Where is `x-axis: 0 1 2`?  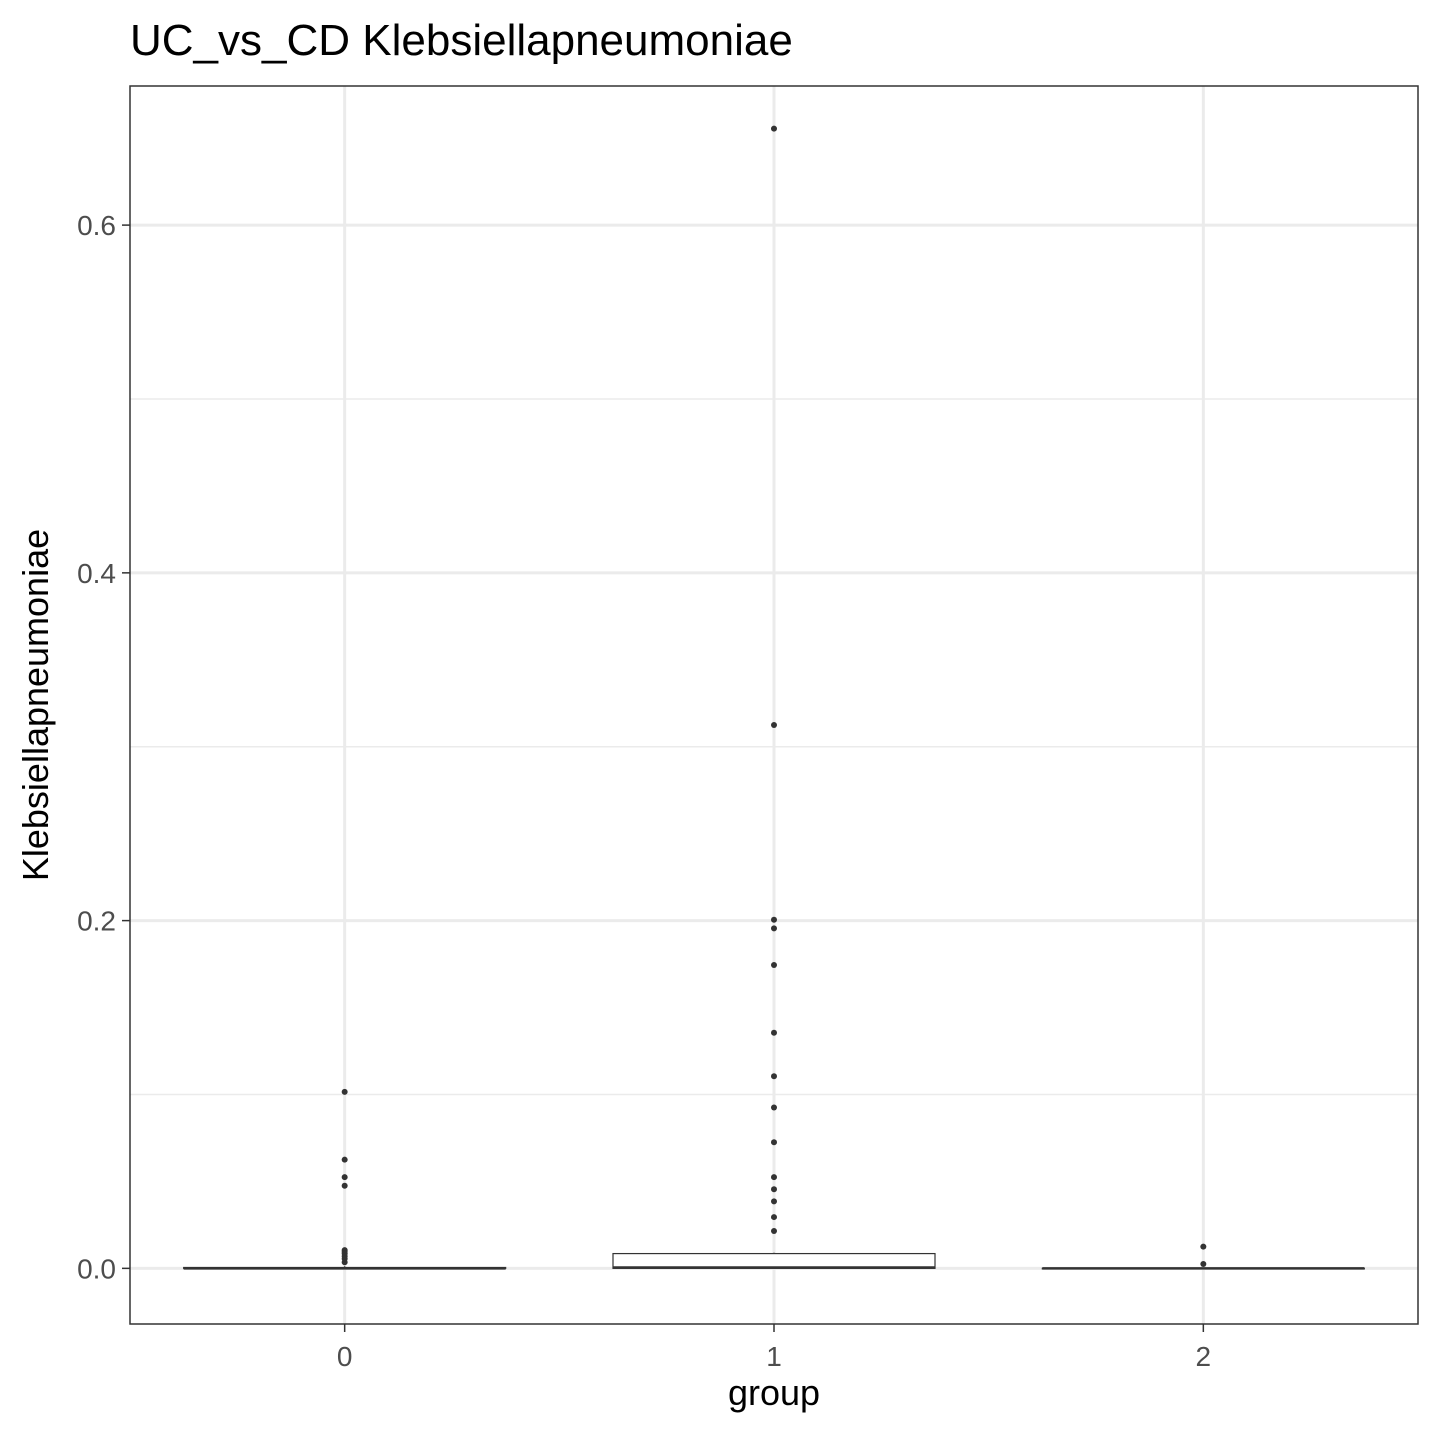
x-axis: 0 1 2 is located at coordinates (774, 1348).